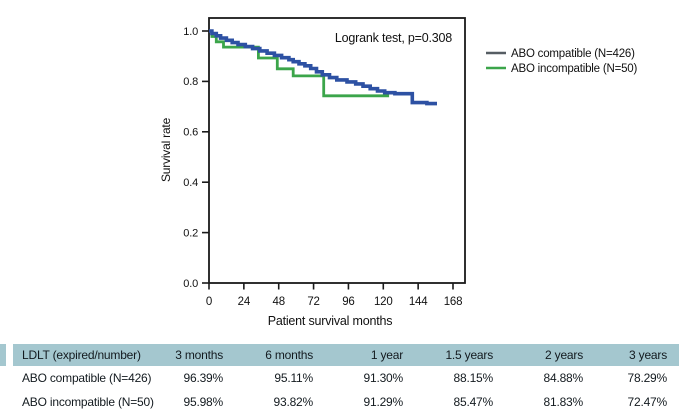 The image size is (690, 420). What do you see at coordinates (190, 233) in the screenshot?
I see `y-tick-label: 0.2` at bounding box center [190, 233].